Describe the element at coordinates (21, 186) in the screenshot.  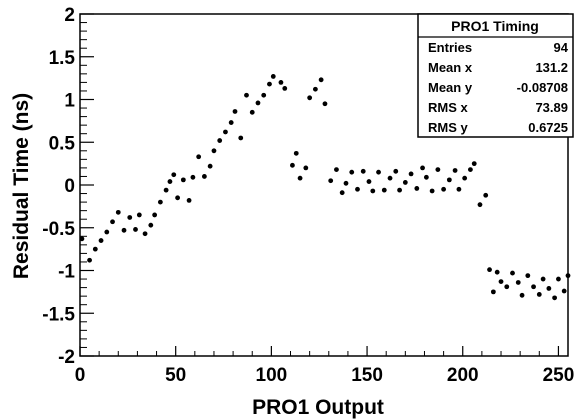
I see `y-axis-title: Residual Time (ns)` at that location.